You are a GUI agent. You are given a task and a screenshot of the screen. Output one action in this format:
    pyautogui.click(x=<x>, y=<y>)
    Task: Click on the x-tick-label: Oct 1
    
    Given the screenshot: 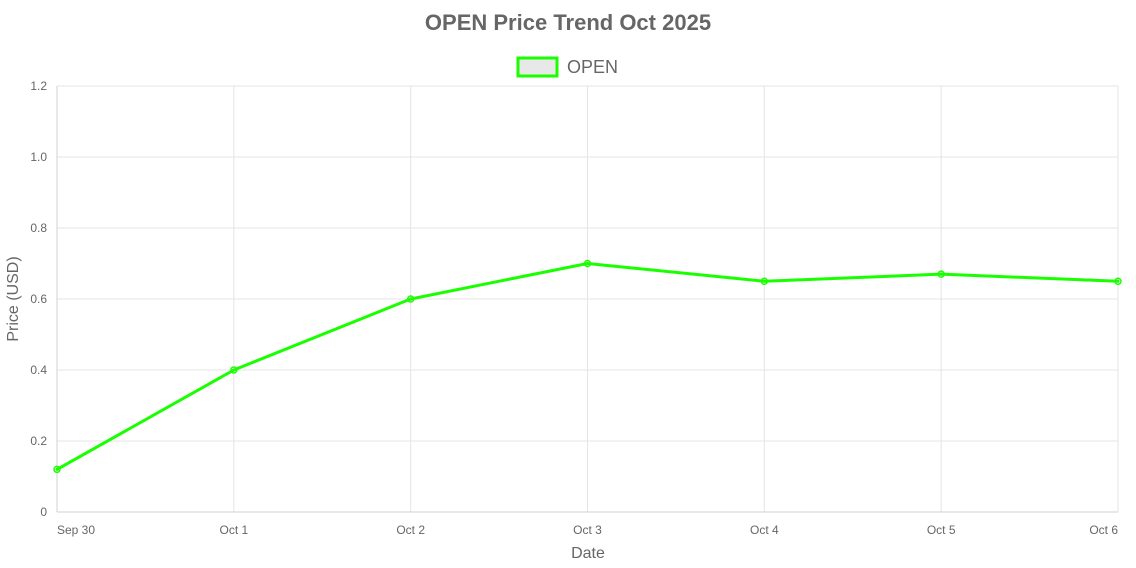 What is the action you would take?
    pyautogui.click(x=233, y=530)
    